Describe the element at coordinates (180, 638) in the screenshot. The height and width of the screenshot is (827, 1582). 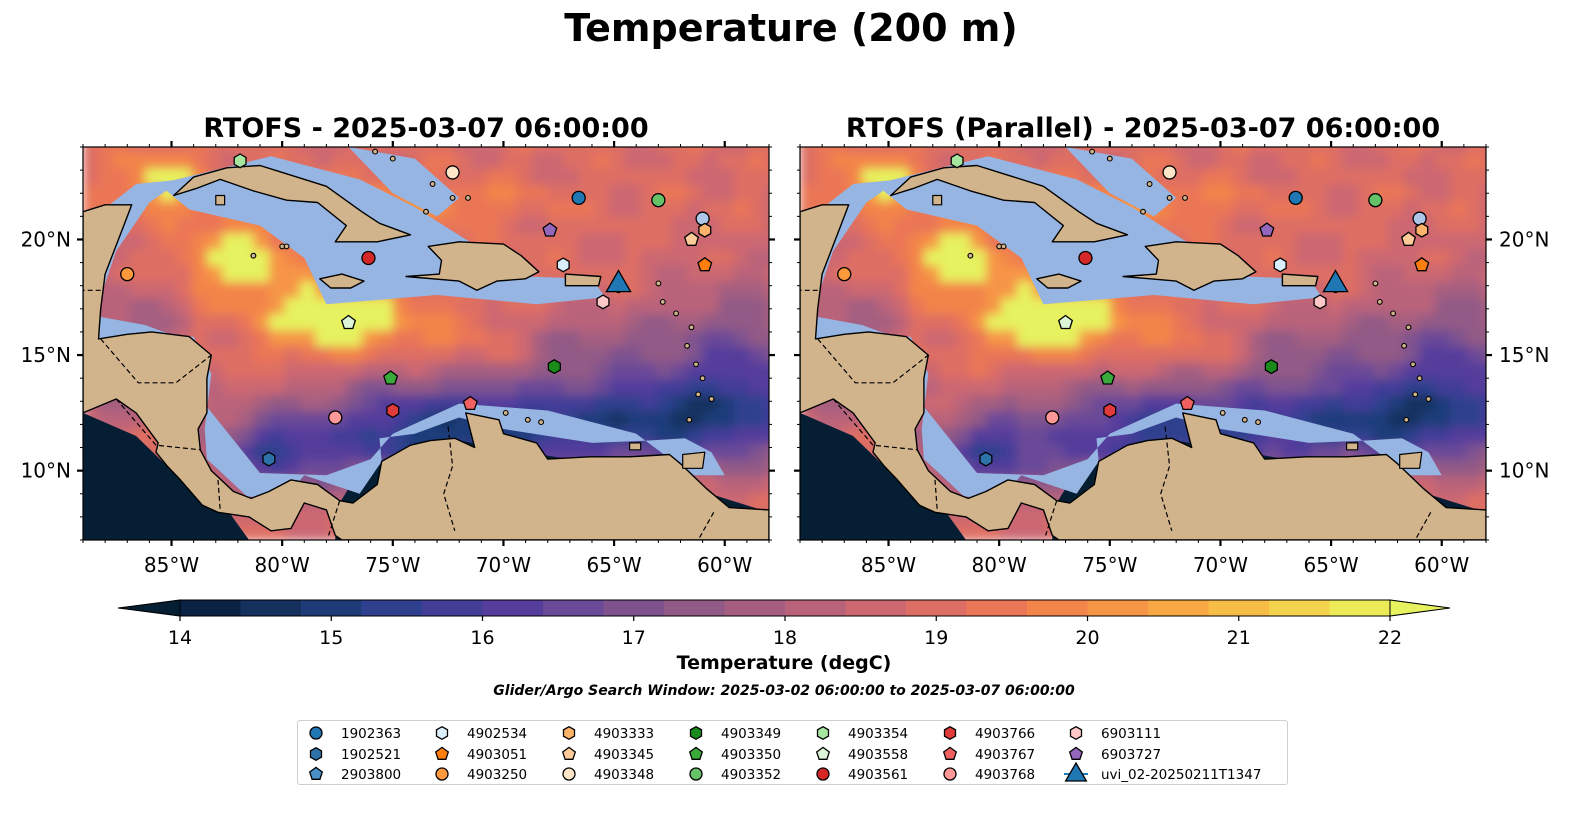
I see `colorbar-tick-label: 14` at that location.